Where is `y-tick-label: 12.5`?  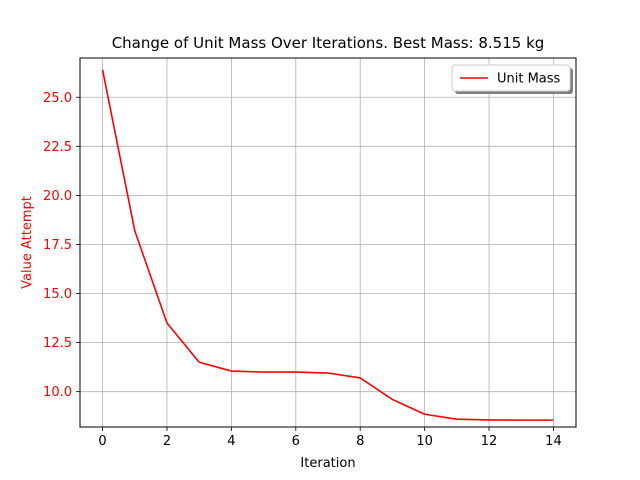 y-tick-label: 12.5 is located at coordinates (57, 343).